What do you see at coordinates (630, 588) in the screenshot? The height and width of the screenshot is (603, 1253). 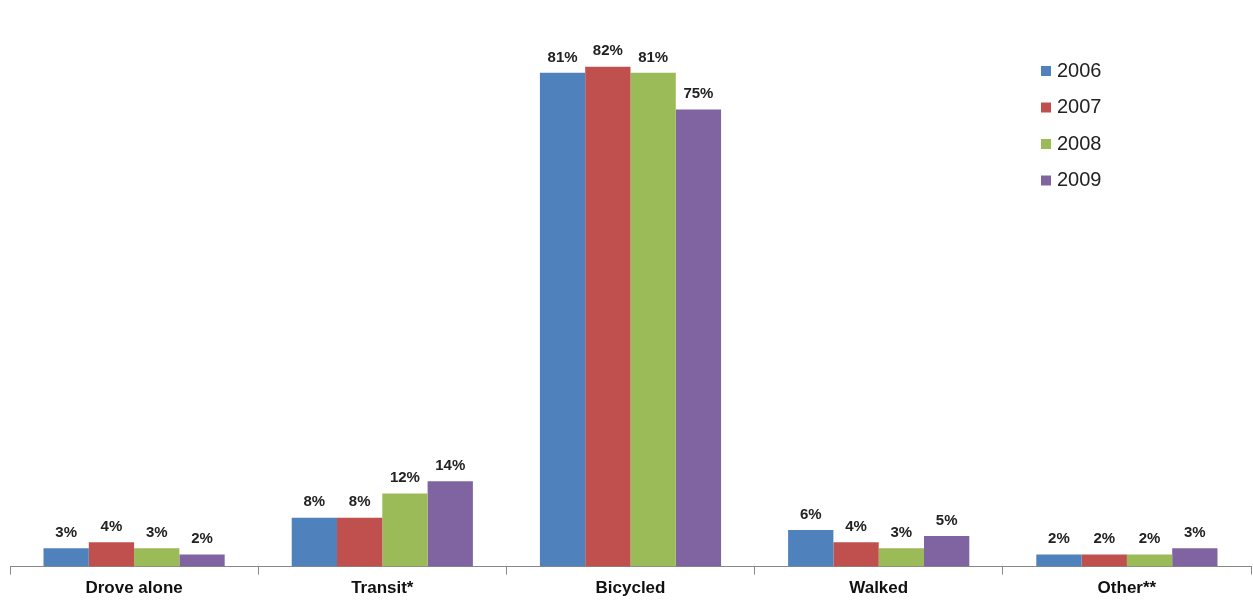 I see `x-tick-label: Bicycled` at bounding box center [630, 588].